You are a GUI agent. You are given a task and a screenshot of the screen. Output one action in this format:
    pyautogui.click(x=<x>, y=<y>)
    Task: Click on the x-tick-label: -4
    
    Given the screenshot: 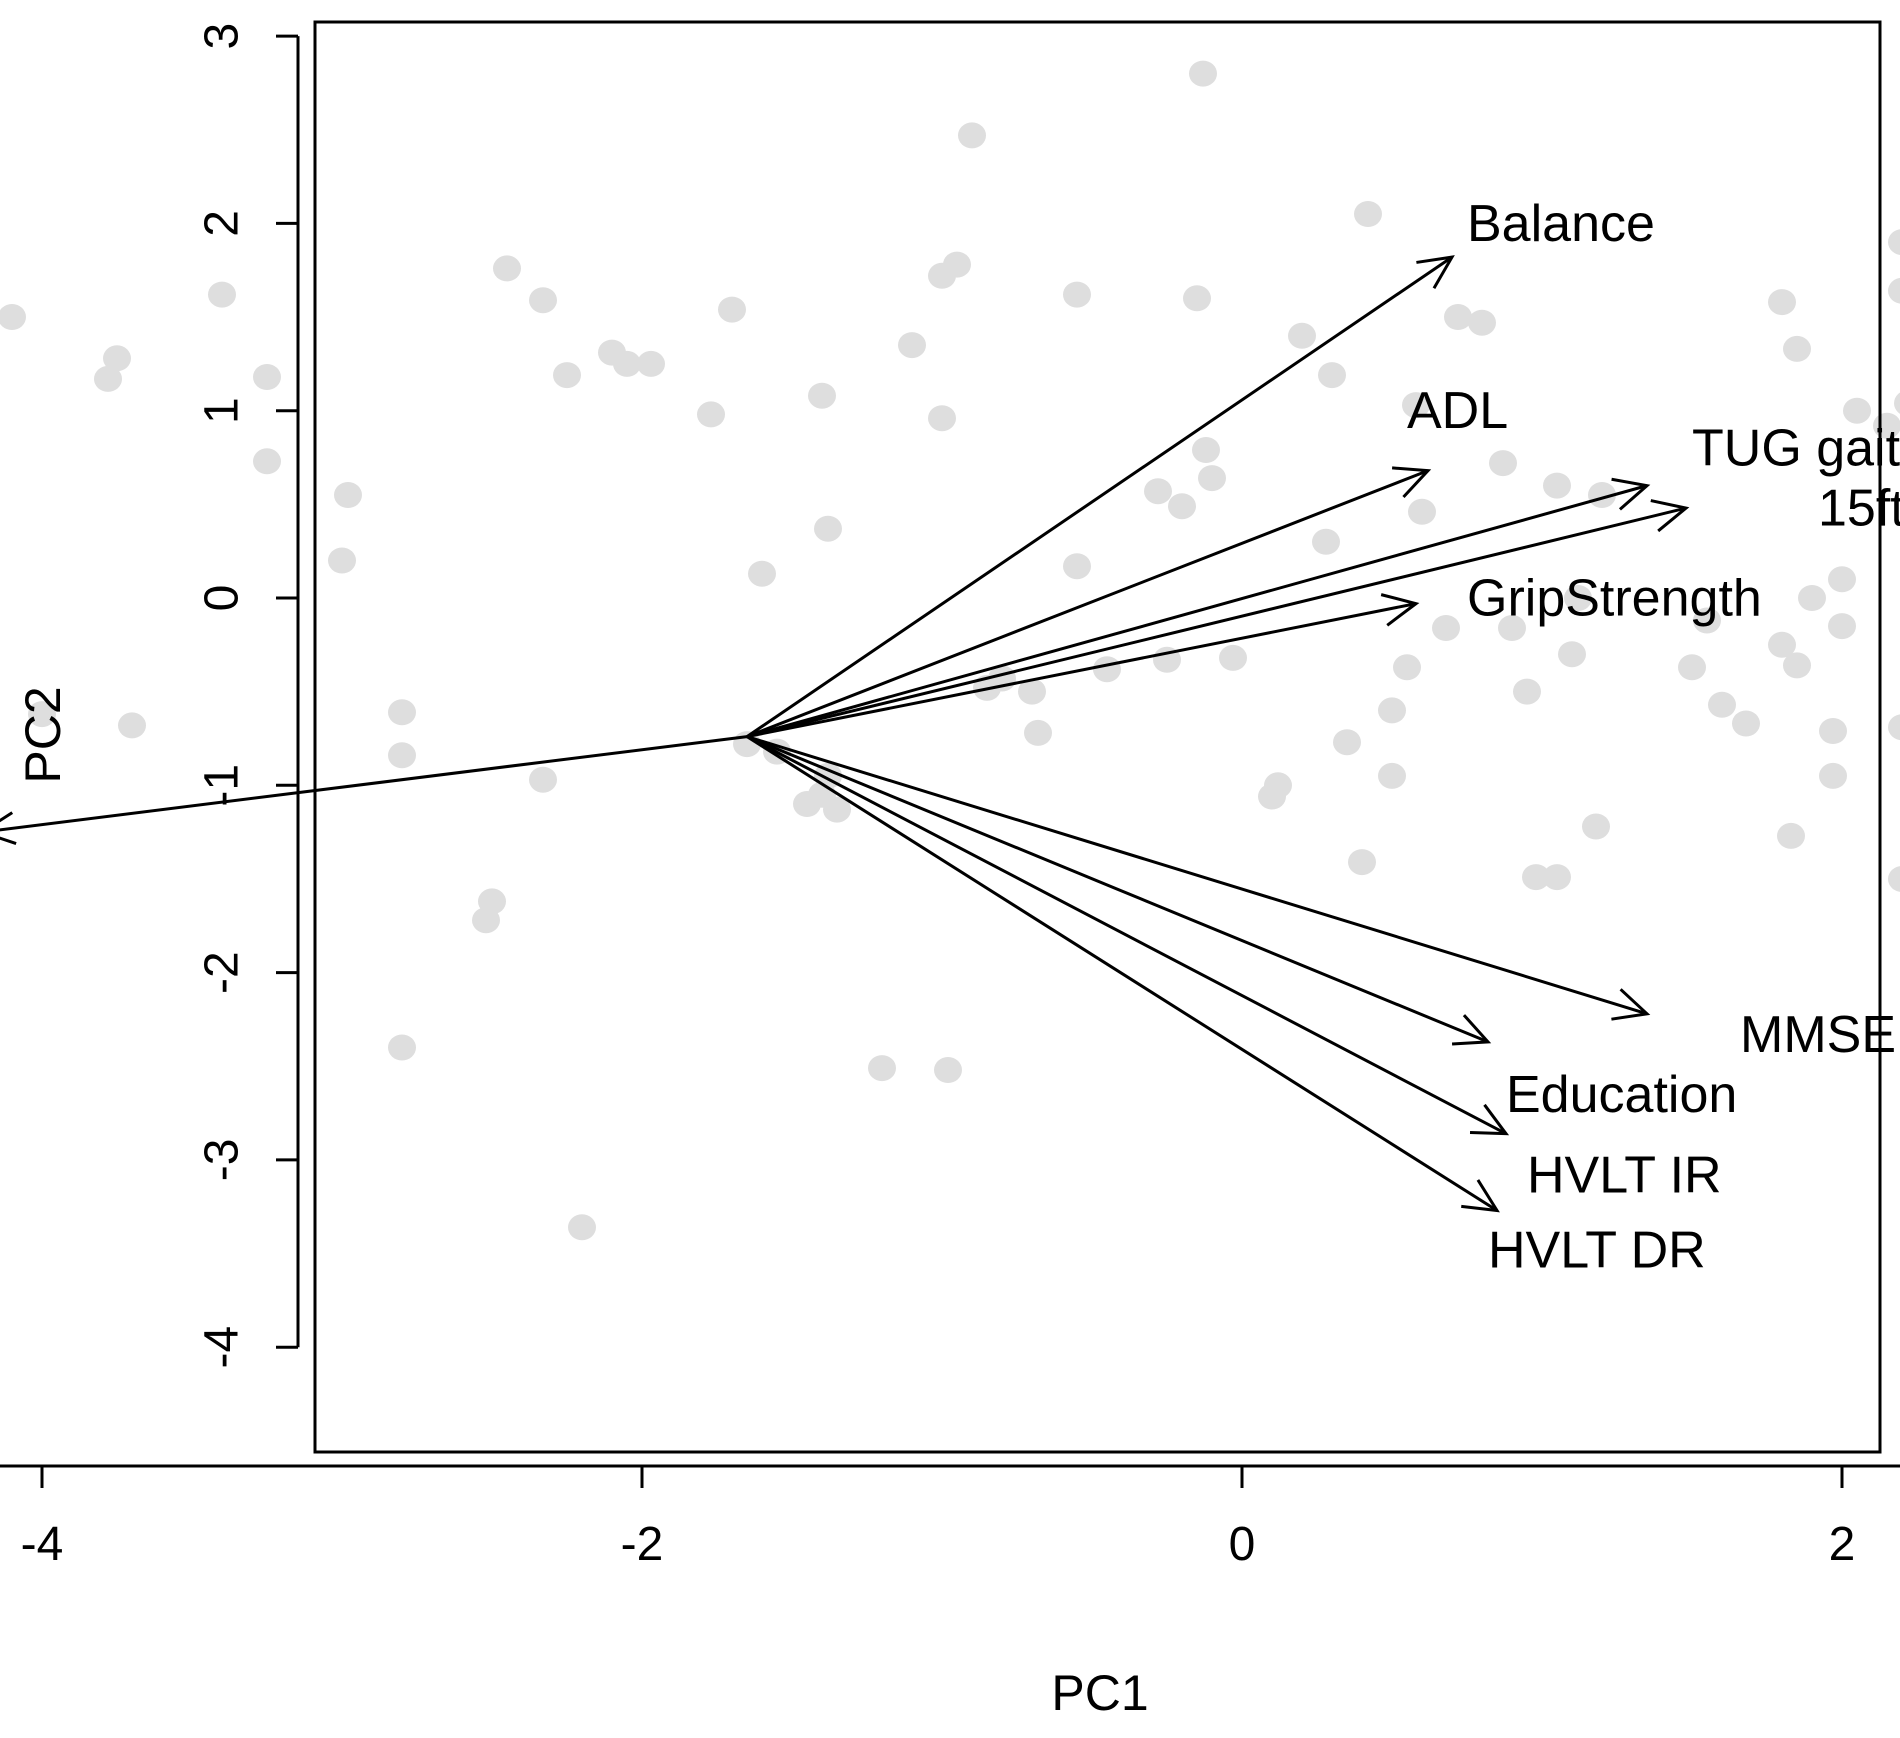 What is the action you would take?
    pyautogui.click(x=42, y=1544)
    